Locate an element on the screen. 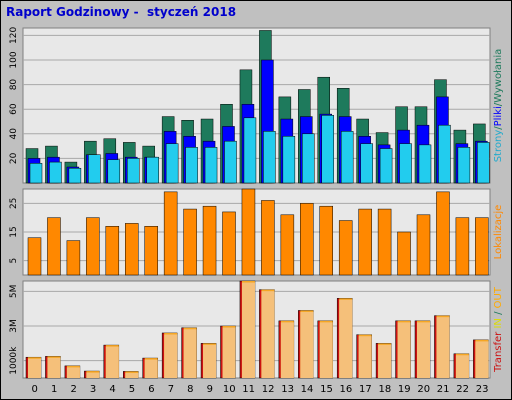 This screenshot has height=400, width=512. x-tick-label: 13 is located at coordinates (287, 389).